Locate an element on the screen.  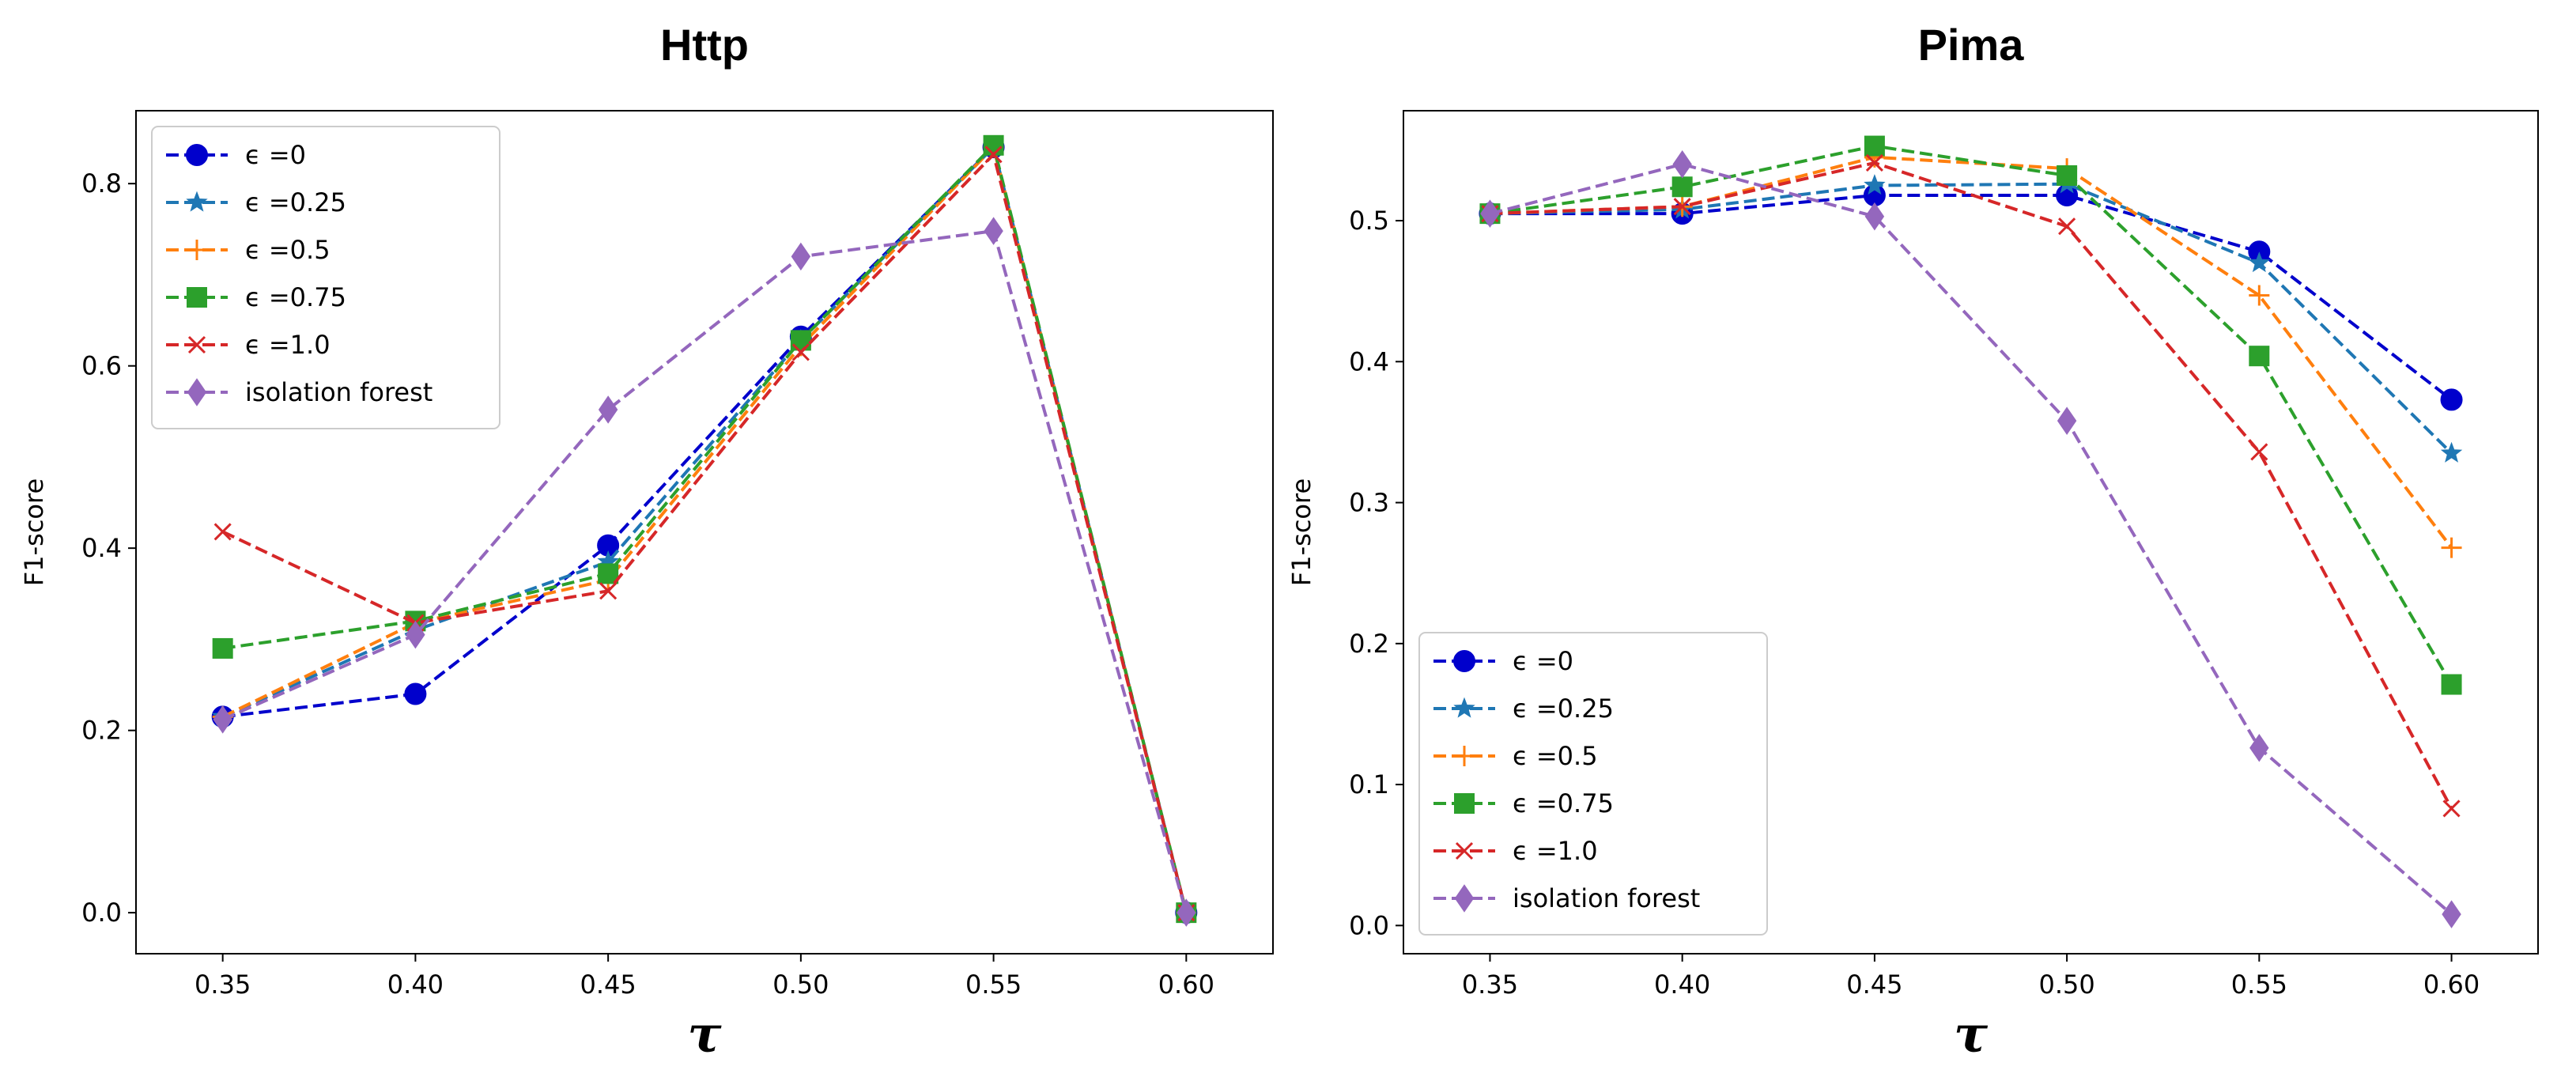
y-tick-label: 0.1 is located at coordinates (1369, 784).